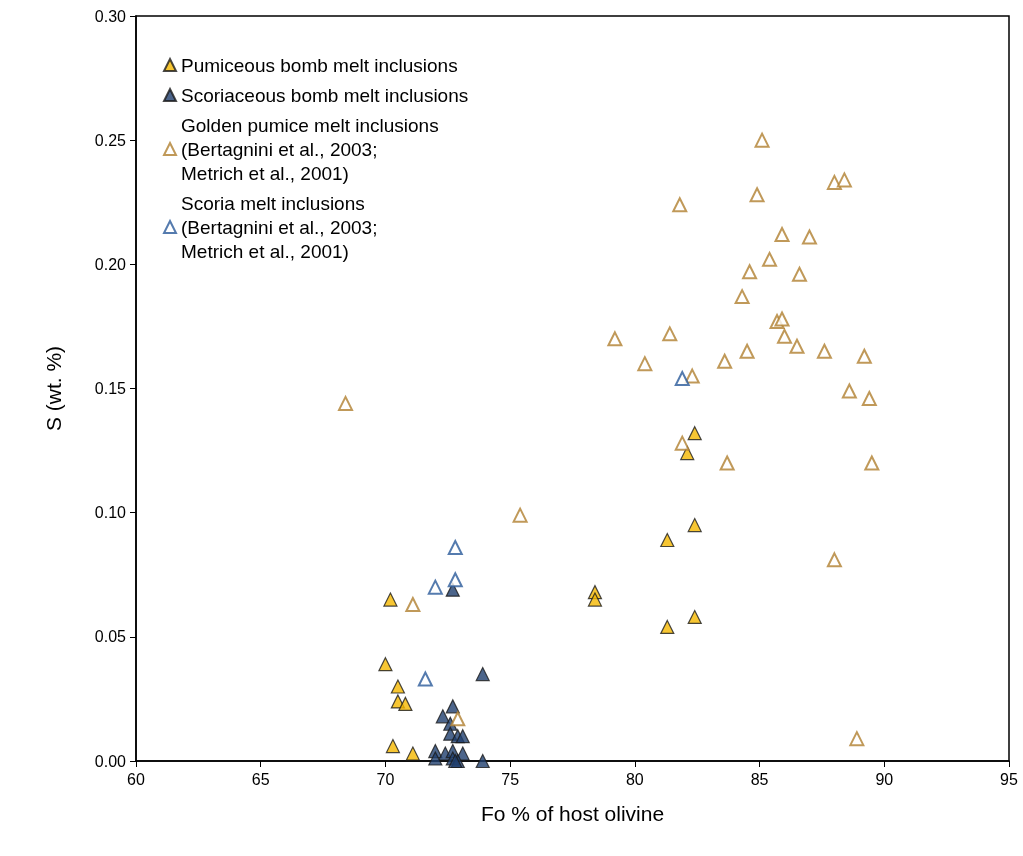 The image size is (1023, 856). I want to click on x-tick-label: 85, so click(759, 779).